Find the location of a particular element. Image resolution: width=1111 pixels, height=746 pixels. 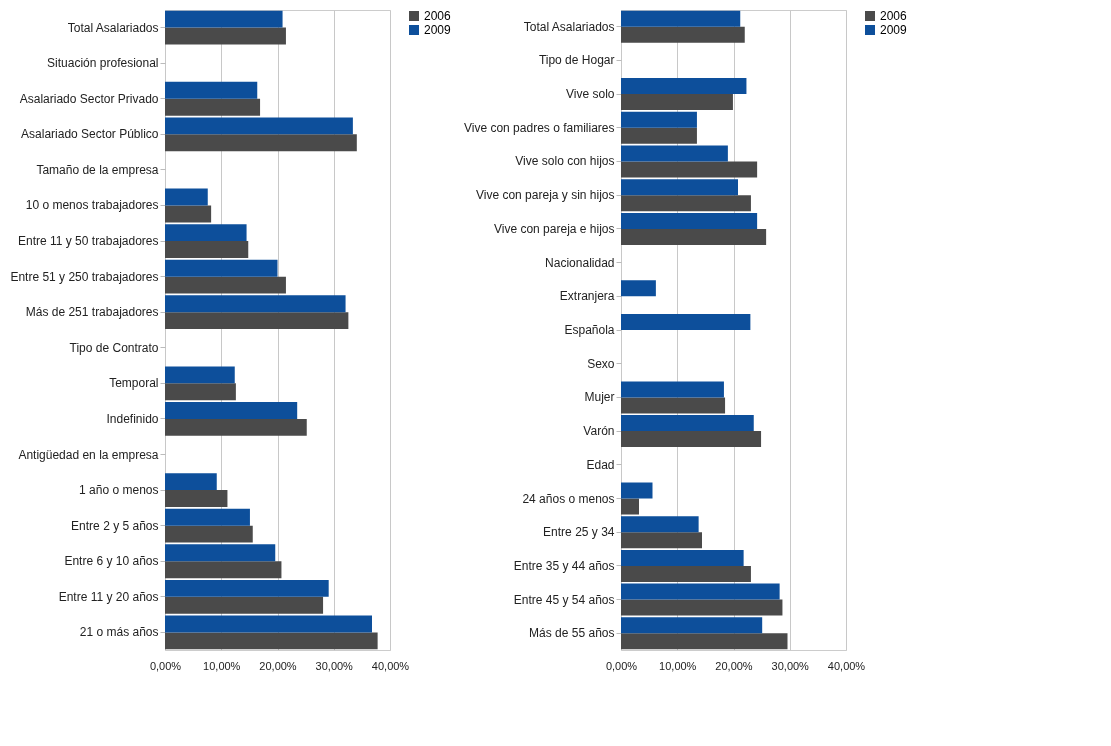

y-tick-label: Asalariado Sector Privado is located at coordinates (89, 98).